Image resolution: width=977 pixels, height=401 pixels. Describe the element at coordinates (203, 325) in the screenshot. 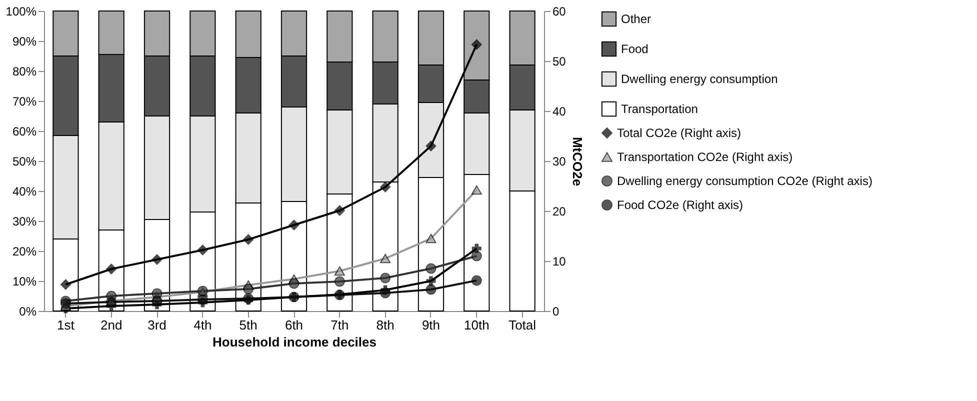

I see `x-tick-label: 4th` at that location.